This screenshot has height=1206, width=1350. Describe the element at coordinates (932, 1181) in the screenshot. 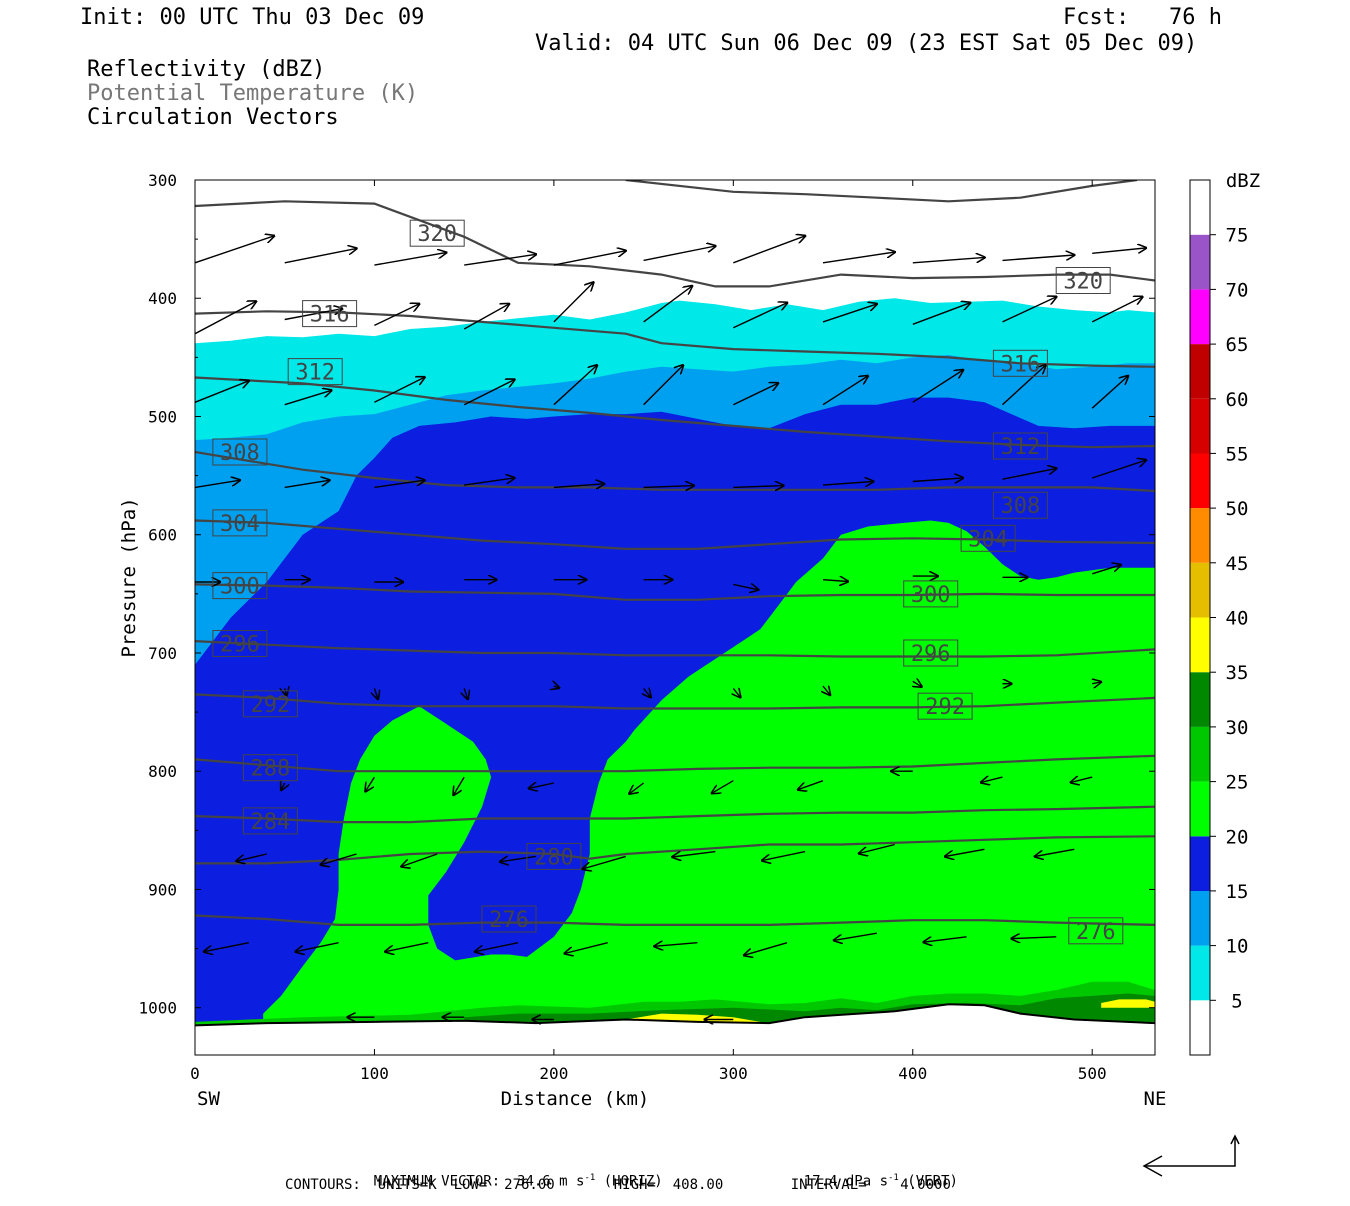

I see `vert-label: (VERT)` at that location.